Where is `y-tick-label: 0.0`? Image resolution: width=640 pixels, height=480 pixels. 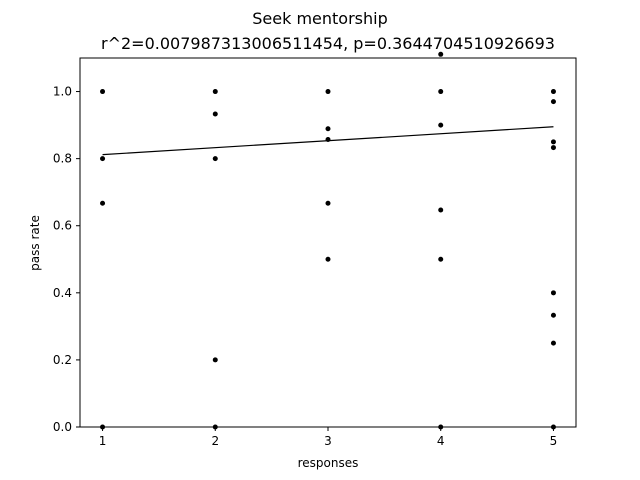 y-tick-label: 0.0 is located at coordinates (62, 427).